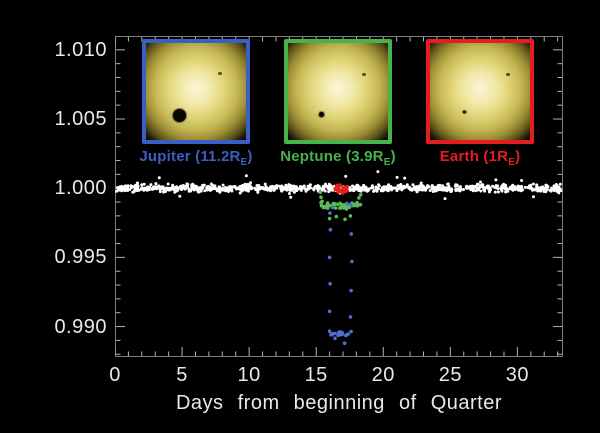  What do you see at coordinates (339, 403) in the screenshot?
I see `x-axis-title: Days from beginning of Quarter` at bounding box center [339, 403].